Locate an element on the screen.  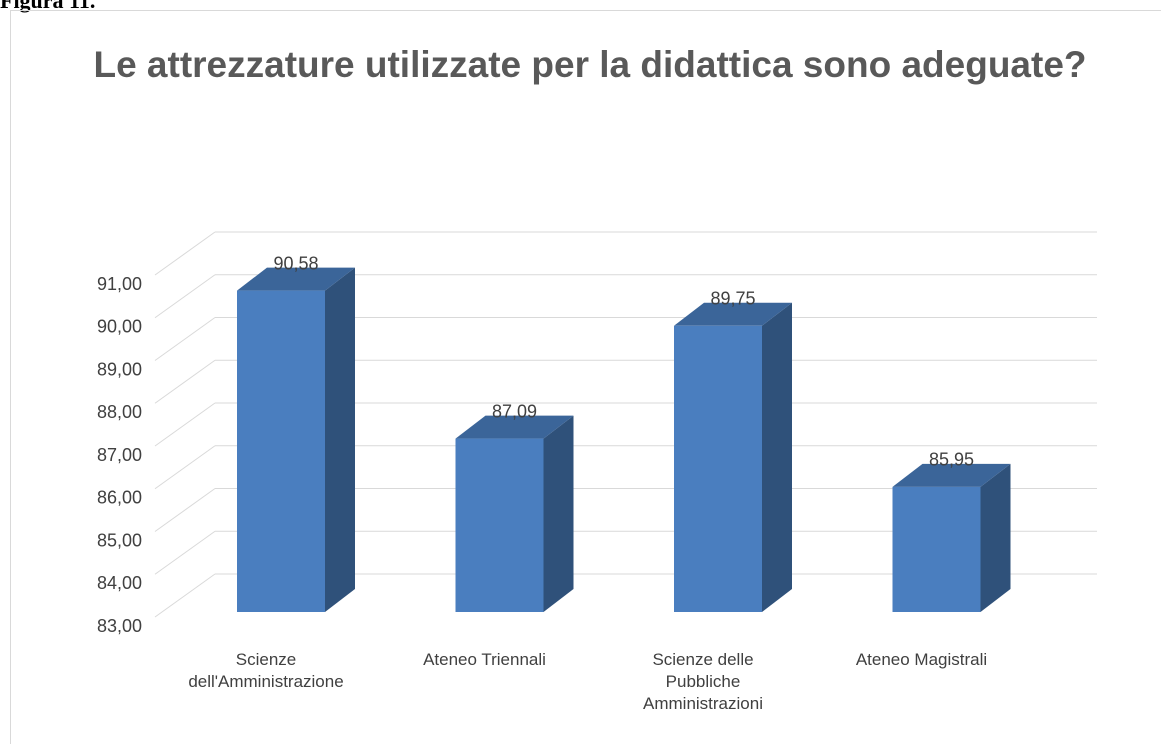
y-tick-label: 88,00 is located at coordinates (119, 412).